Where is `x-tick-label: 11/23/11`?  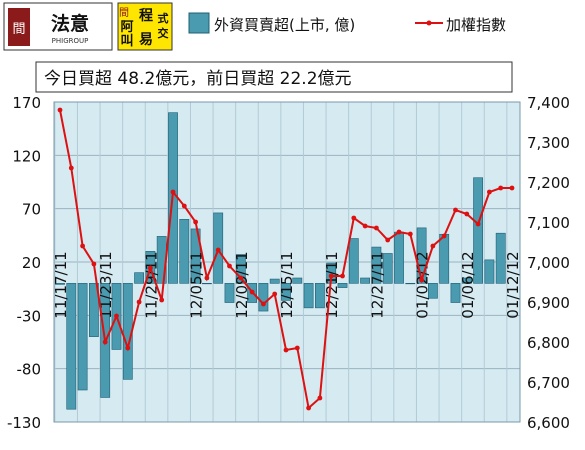 x-tick-label: 11/23/11 is located at coordinates (106, 284).